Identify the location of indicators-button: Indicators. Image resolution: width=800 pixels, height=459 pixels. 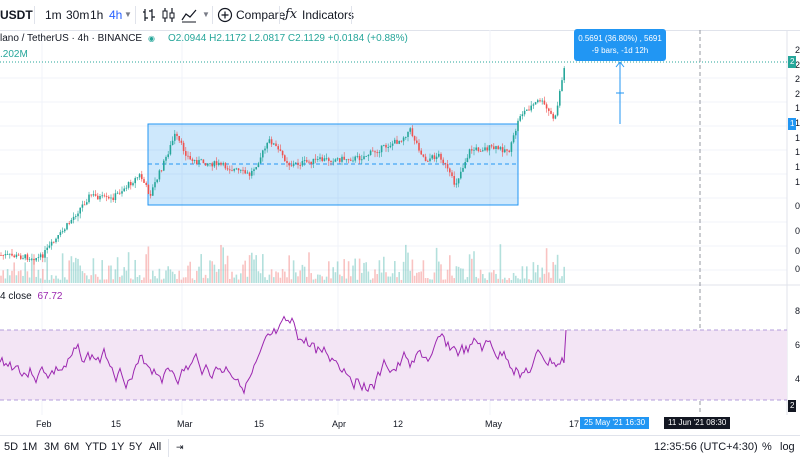
(328, 15).